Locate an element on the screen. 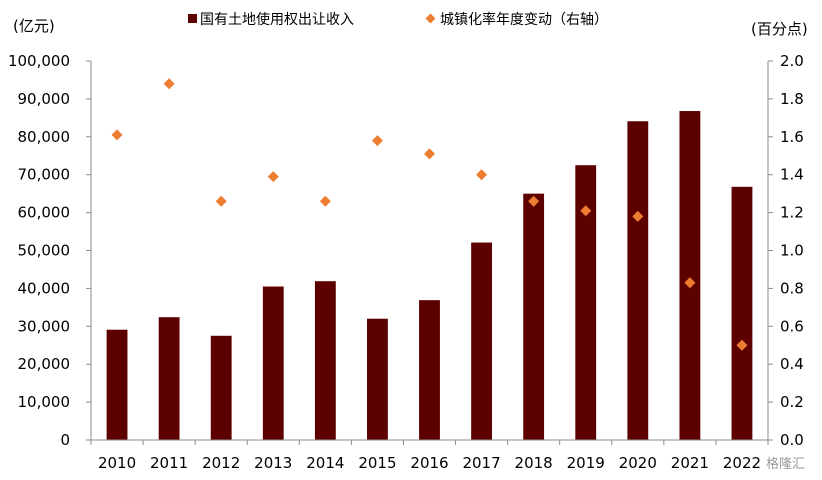 Image resolution: width=822 pixels, height=480 pixels. x-axis-tick-label: 2010 is located at coordinates (117, 463).